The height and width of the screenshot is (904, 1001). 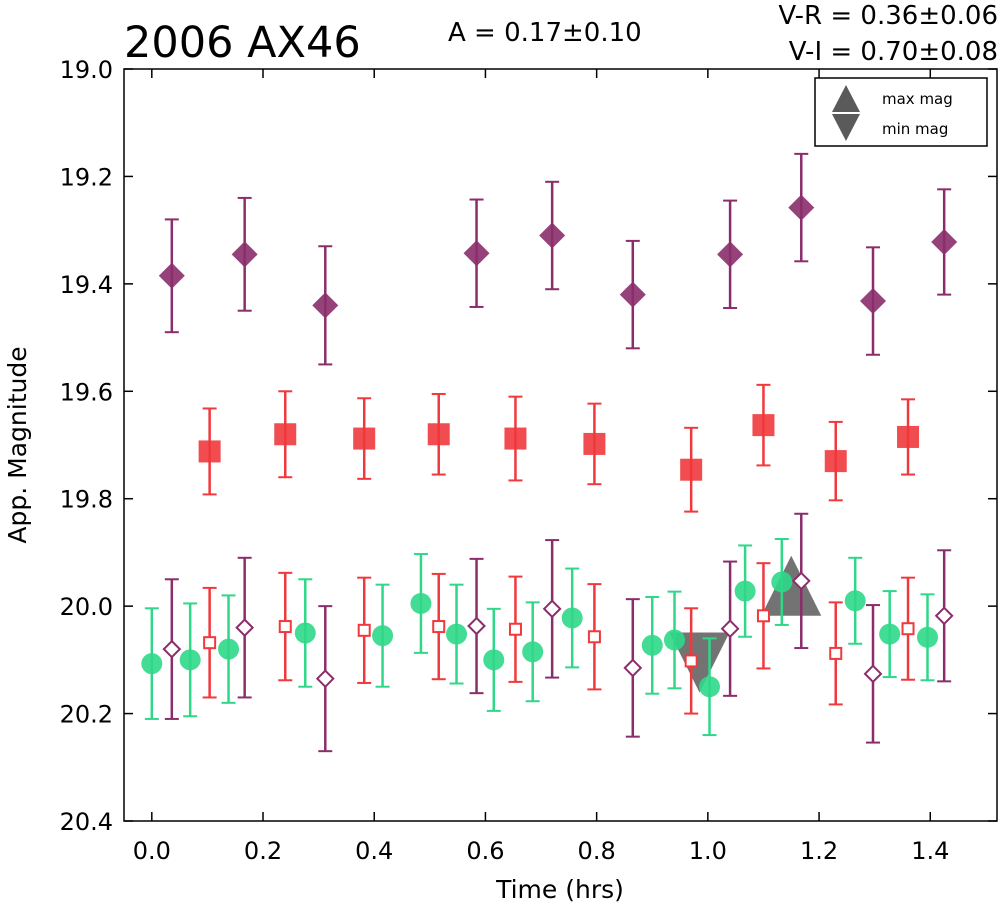 I want to click on series-2-point-6-marker, so click(x=457, y=634).